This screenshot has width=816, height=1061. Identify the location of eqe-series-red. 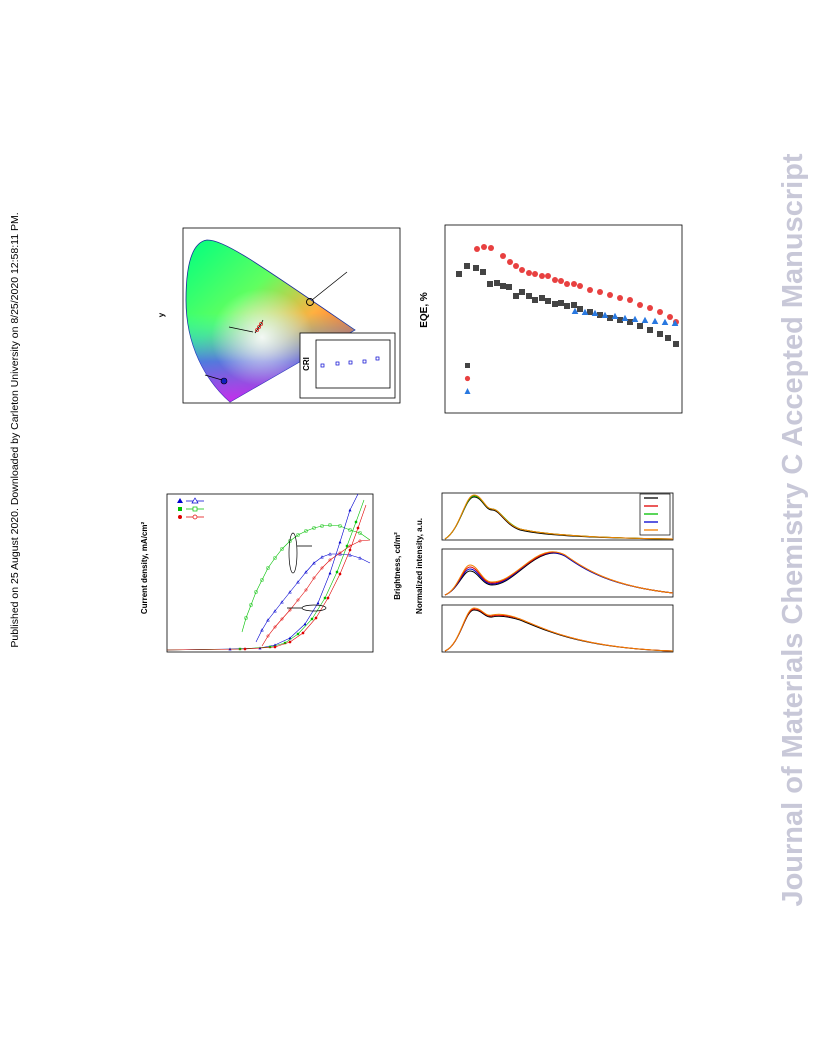
(576, 284).